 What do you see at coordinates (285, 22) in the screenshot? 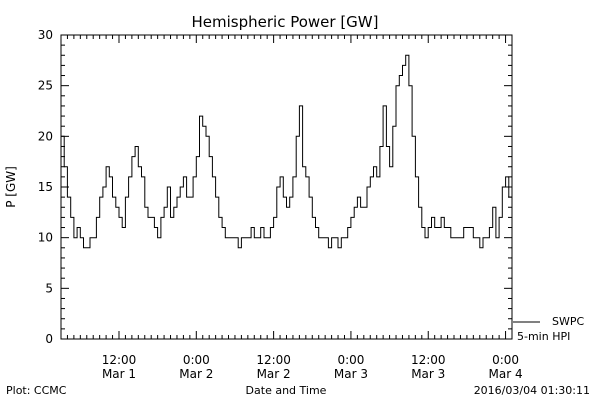
I see `chart-title: Hemispheric Power [GW]` at bounding box center [285, 22].